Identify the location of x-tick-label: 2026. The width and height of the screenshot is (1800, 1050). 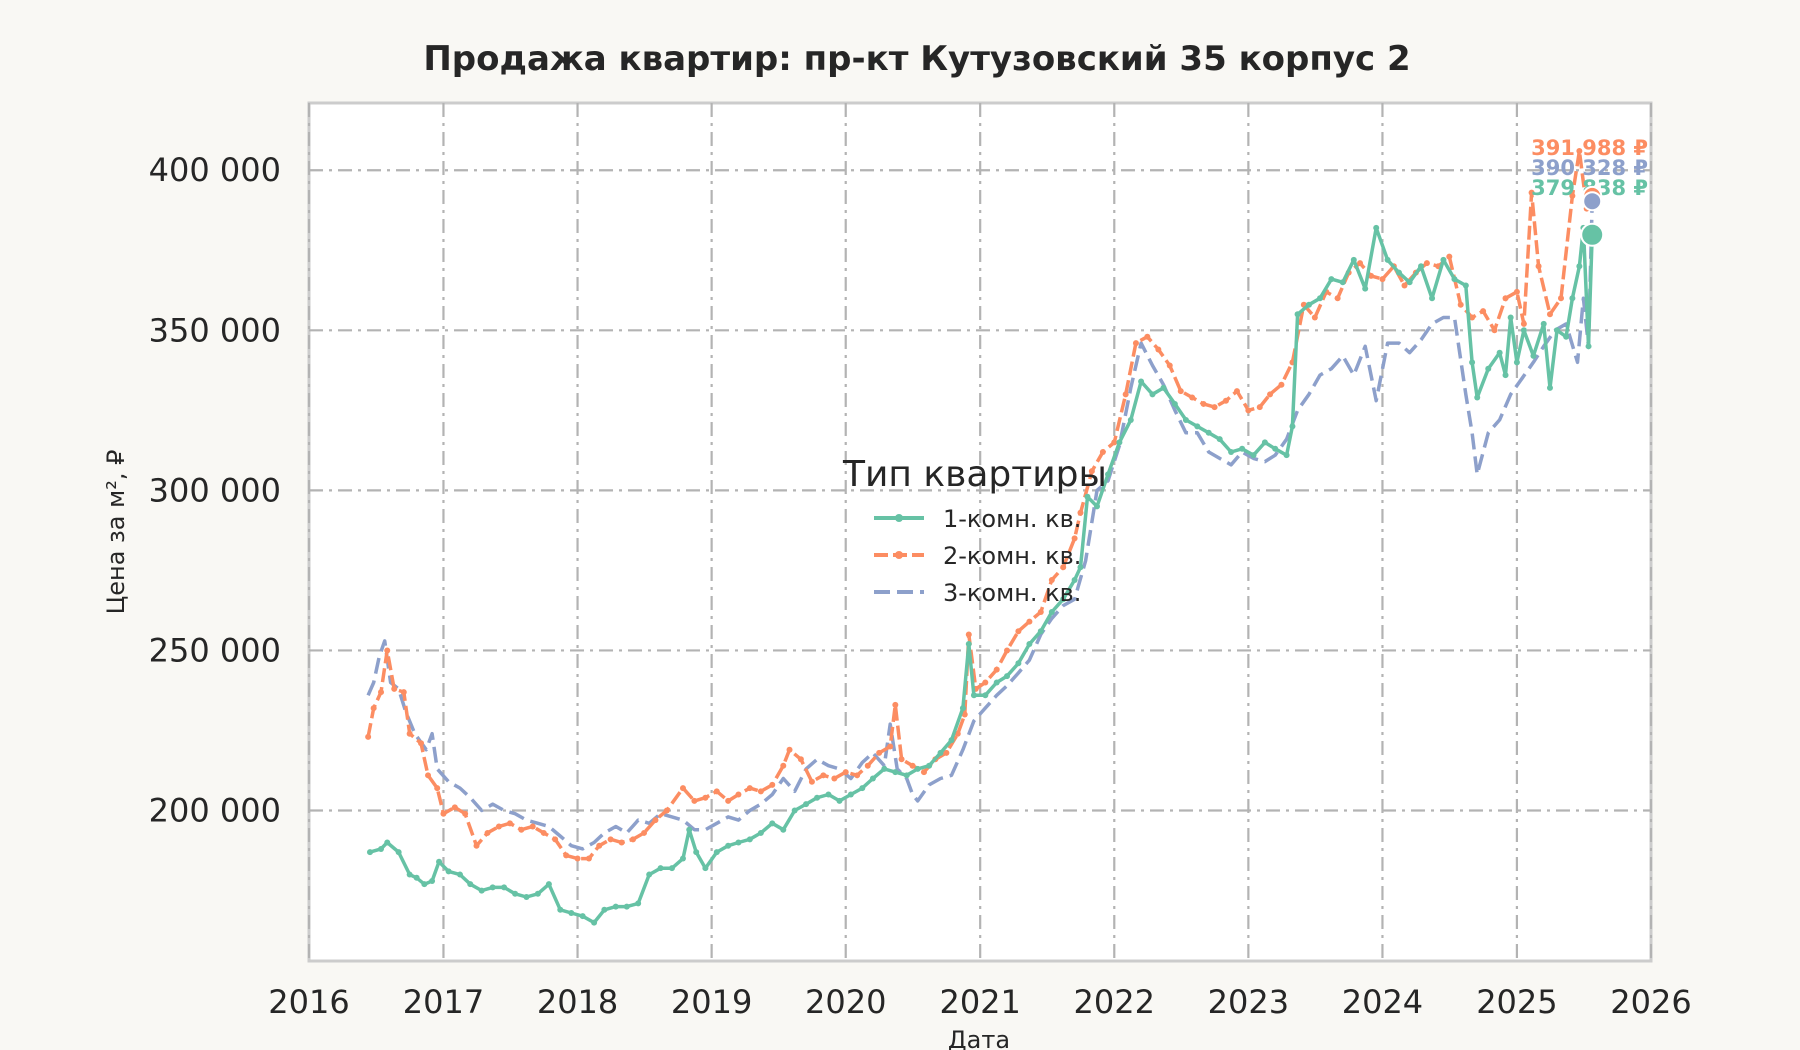
(1650, 1002).